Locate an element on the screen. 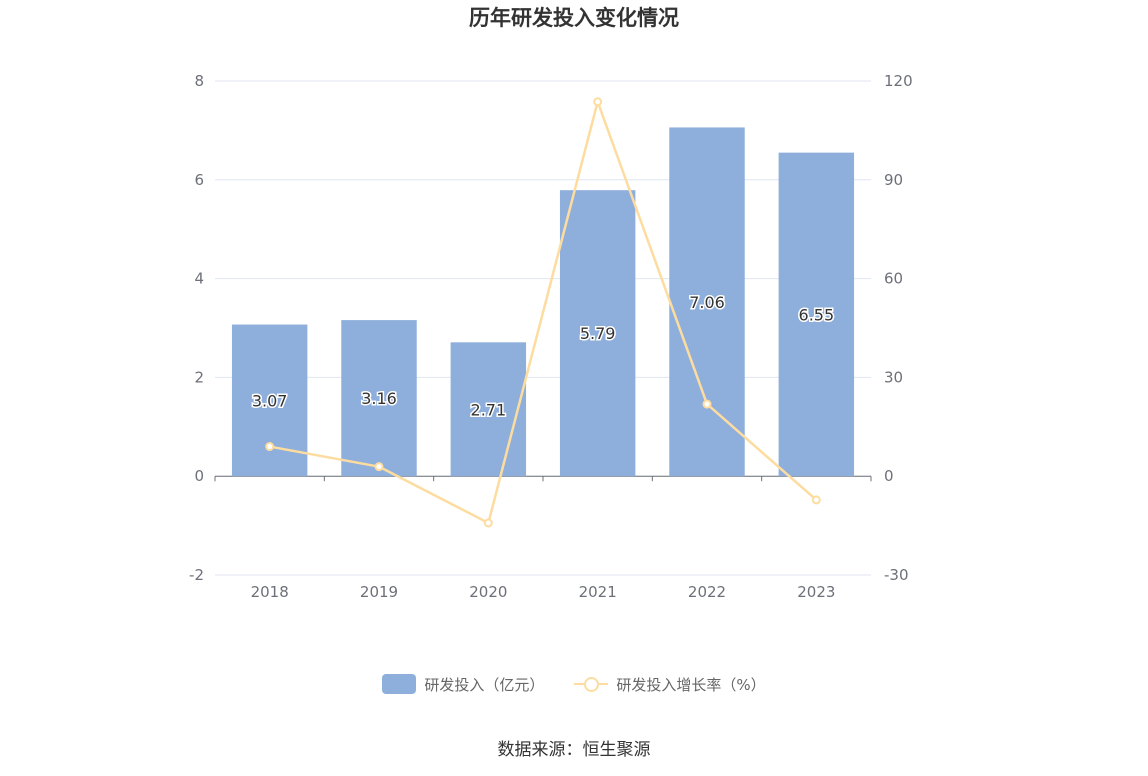 Image resolution: width=1148 pixels, height=776 pixels. bar-value-label: 7.06 is located at coordinates (707, 302).